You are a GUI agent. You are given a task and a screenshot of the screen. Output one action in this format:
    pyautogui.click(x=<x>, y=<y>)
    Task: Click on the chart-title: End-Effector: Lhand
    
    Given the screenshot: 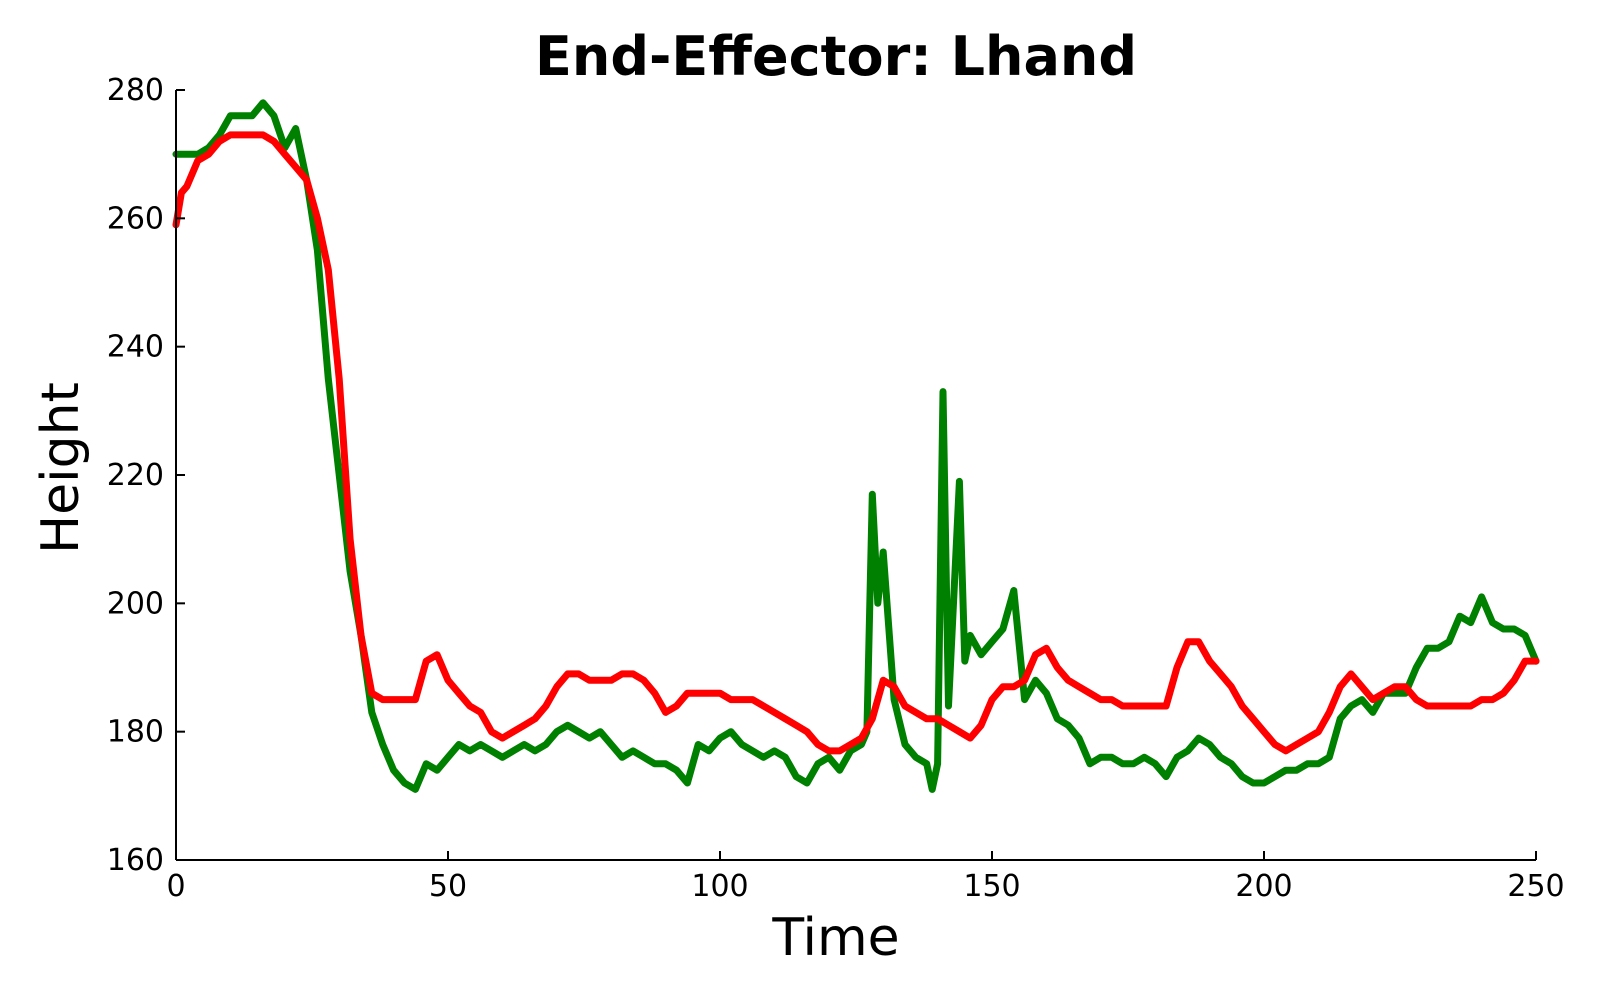 What is the action you would take?
    pyautogui.click(x=836, y=56)
    